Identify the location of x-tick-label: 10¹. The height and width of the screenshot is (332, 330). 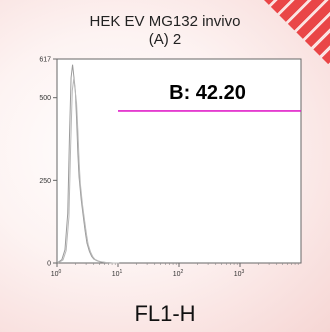
(117, 273).